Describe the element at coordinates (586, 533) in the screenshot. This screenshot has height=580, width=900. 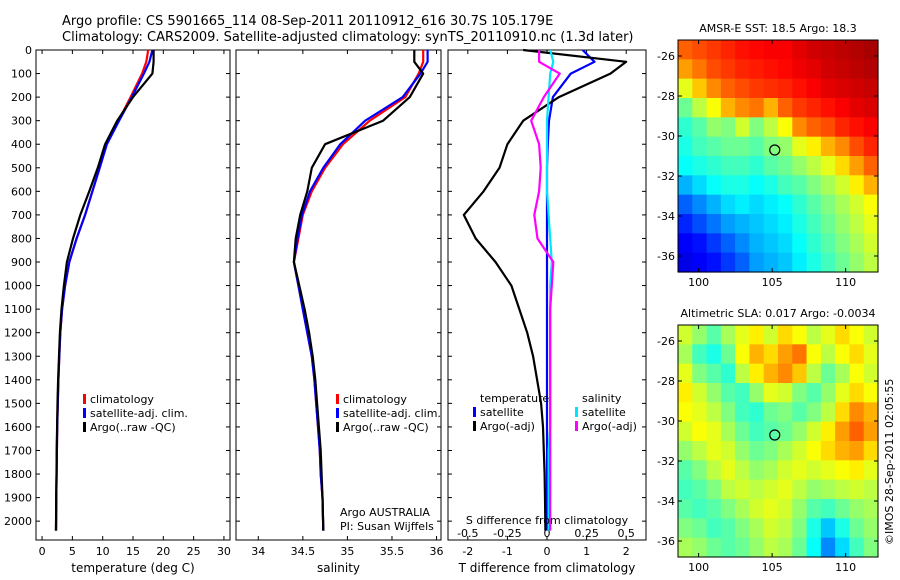
I see `diff-S-xtick-label: 0.25` at that location.